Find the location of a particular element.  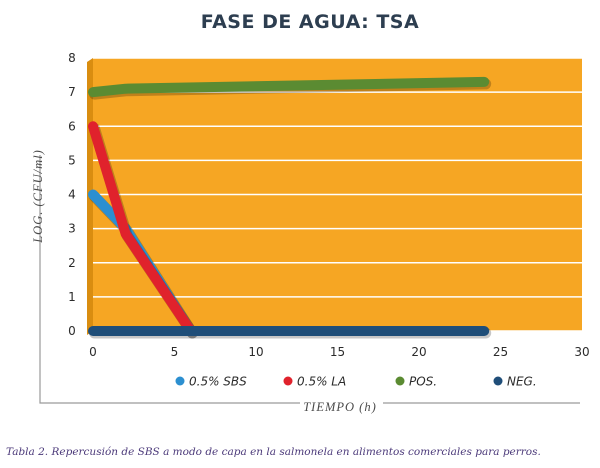

x-axis-title: TIEMPO (h) is located at coordinates (340, 407).